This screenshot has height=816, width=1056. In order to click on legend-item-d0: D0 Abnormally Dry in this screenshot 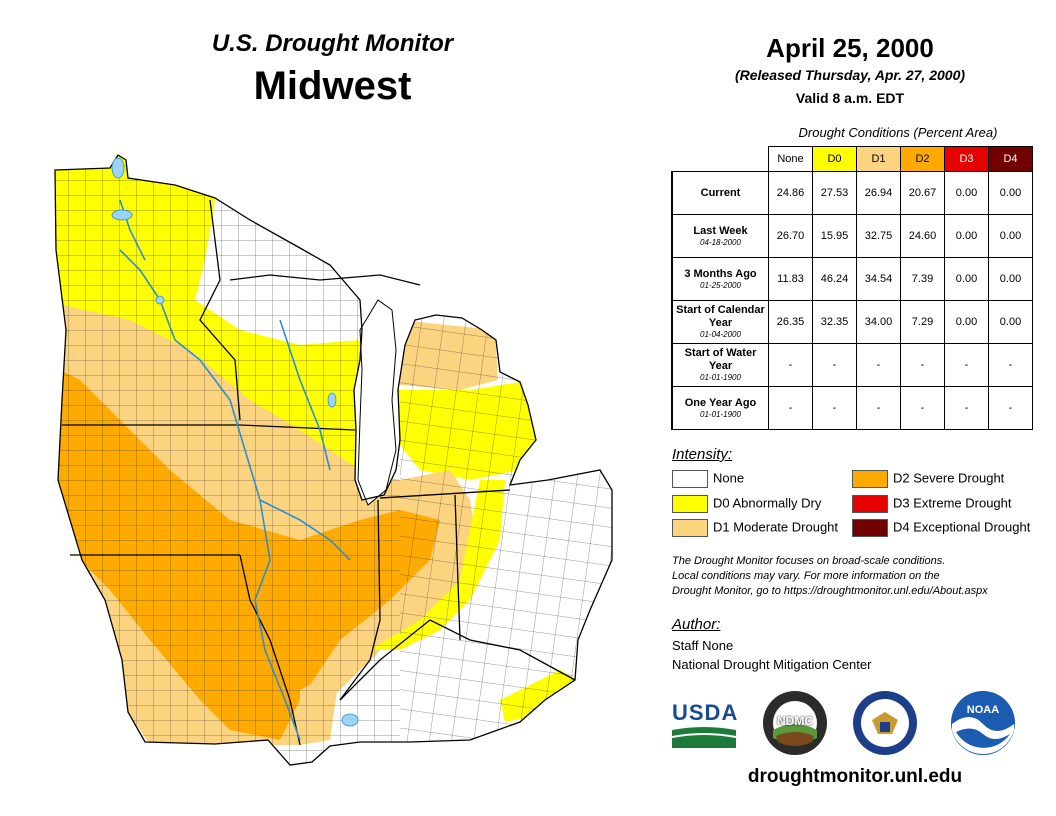, I will do `click(746, 504)`.